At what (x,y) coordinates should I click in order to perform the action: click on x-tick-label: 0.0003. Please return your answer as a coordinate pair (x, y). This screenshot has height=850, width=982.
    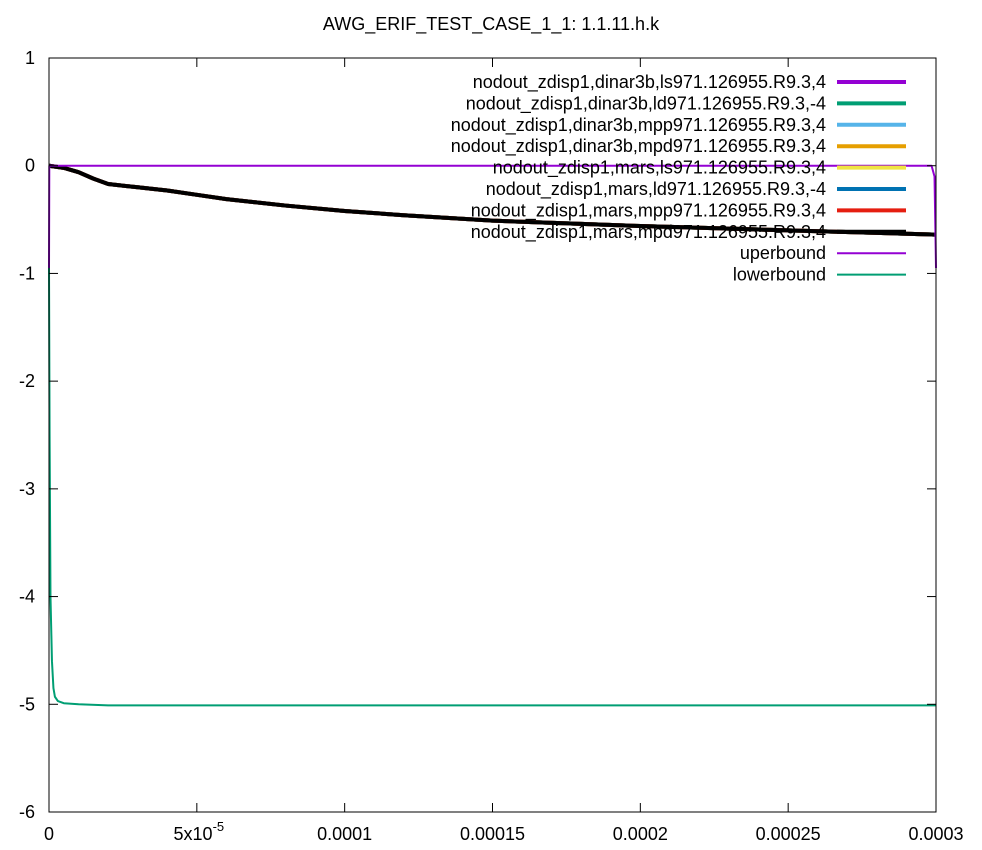
    Looking at the image, I should click on (935, 834).